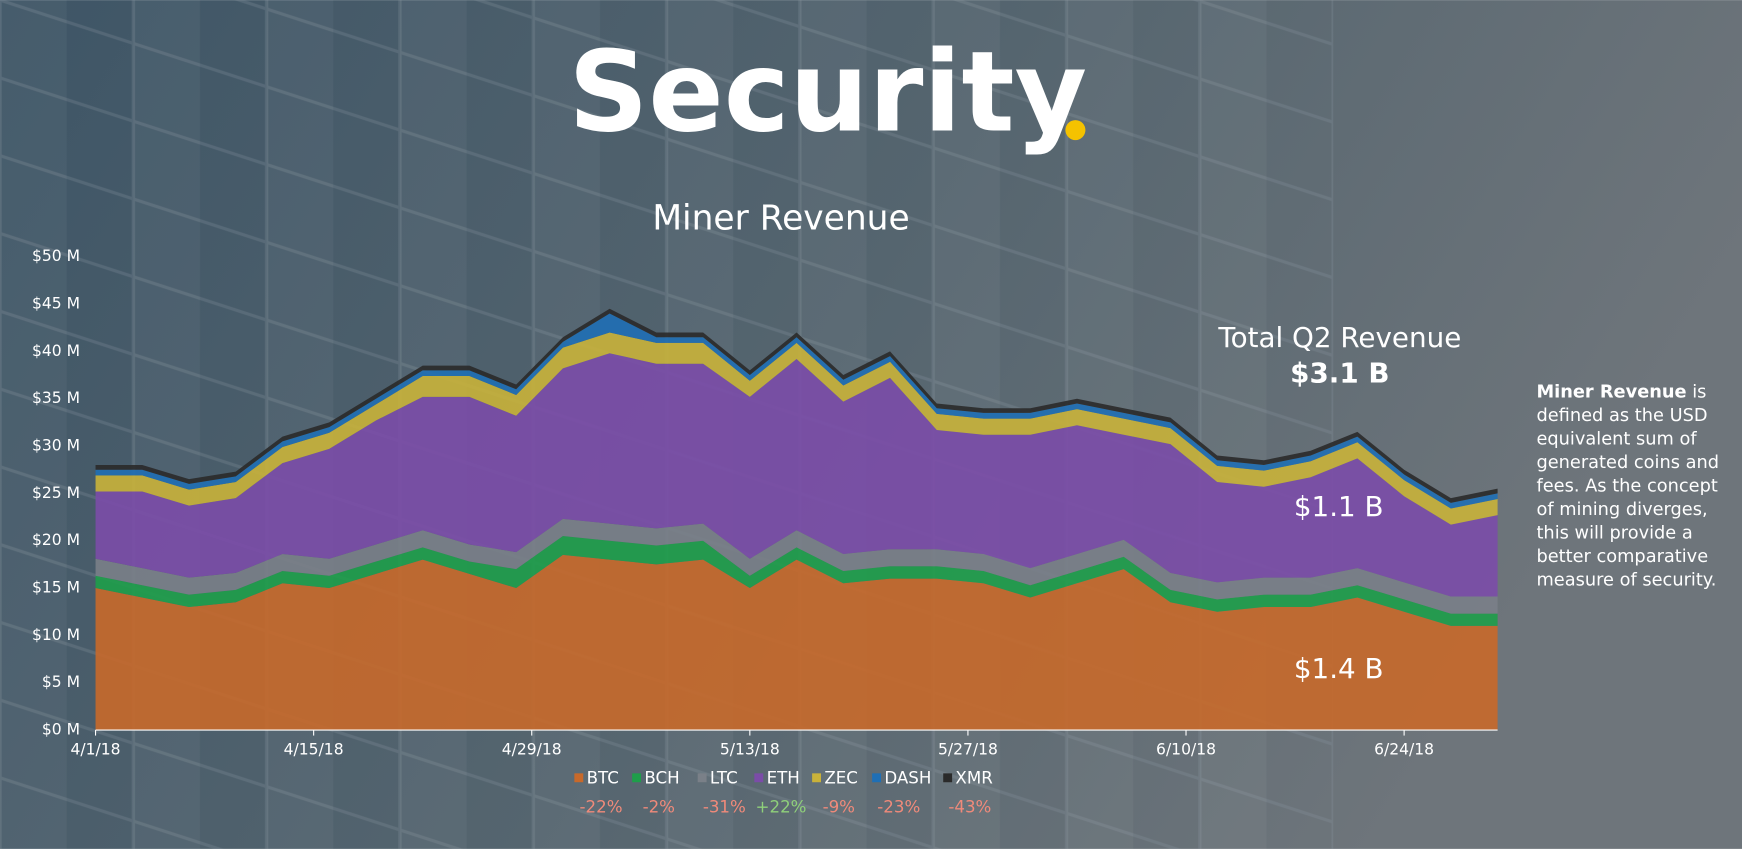 The width and height of the screenshot is (1742, 849). I want to click on legend-label: XMR, so click(974, 777).